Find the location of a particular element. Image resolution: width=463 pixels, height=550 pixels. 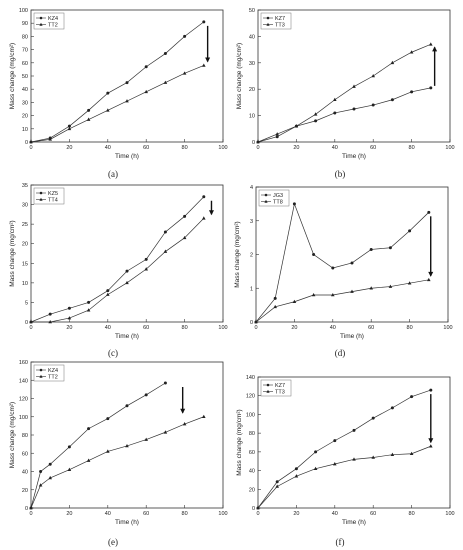

legend-label: TT8 is located at coordinates (278, 203).